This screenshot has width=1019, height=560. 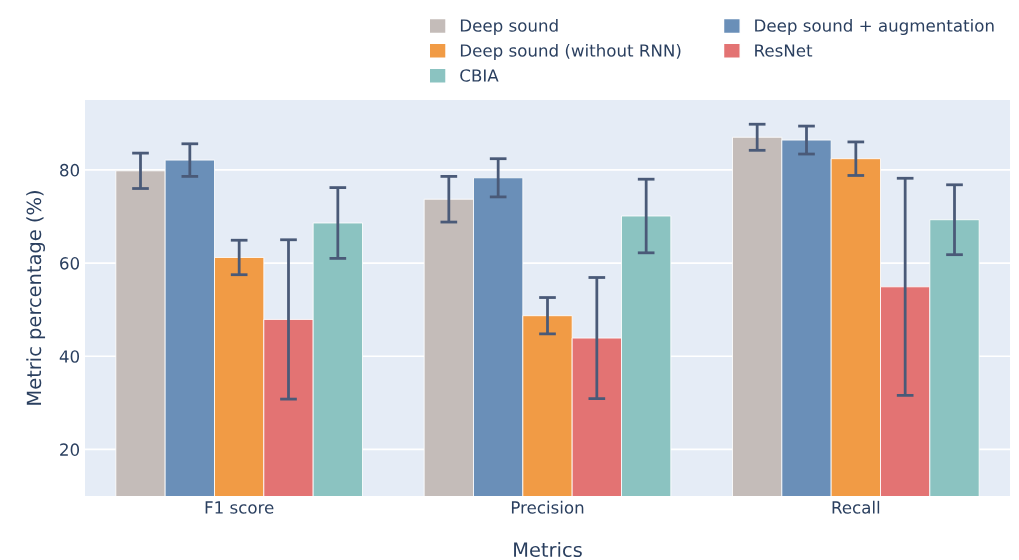 What do you see at coordinates (547, 507) in the screenshot?
I see `x-tick-label: Precision` at bounding box center [547, 507].